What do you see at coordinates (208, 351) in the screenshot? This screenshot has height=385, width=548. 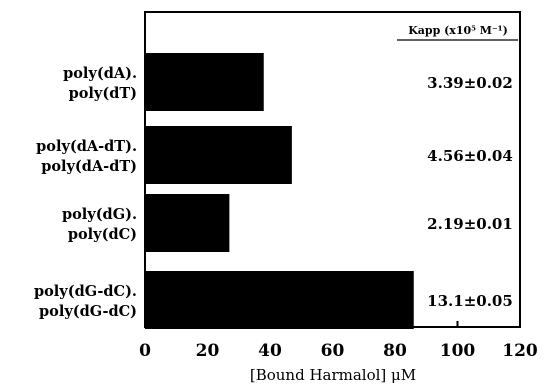 I see `x-tick-label-1: 20` at bounding box center [208, 351].